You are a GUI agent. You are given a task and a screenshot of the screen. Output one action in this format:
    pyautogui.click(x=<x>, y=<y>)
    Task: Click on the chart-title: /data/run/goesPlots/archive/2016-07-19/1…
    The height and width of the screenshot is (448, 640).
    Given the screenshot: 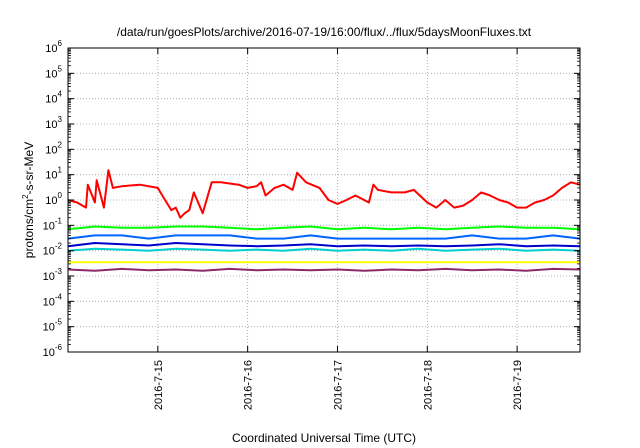 What is the action you would take?
    pyautogui.click(x=324, y=32)
    